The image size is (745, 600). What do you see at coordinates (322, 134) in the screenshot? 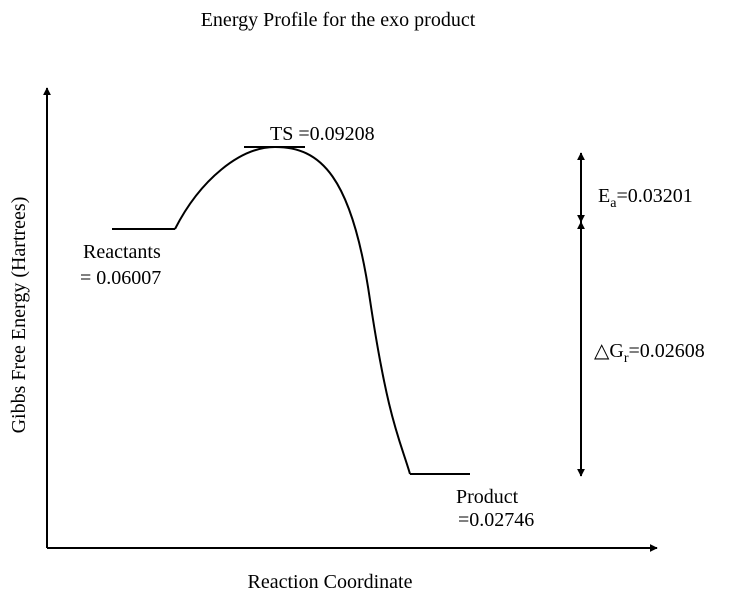
I see `ts-label: TS =0.09208` at bounding box center [322, 134].